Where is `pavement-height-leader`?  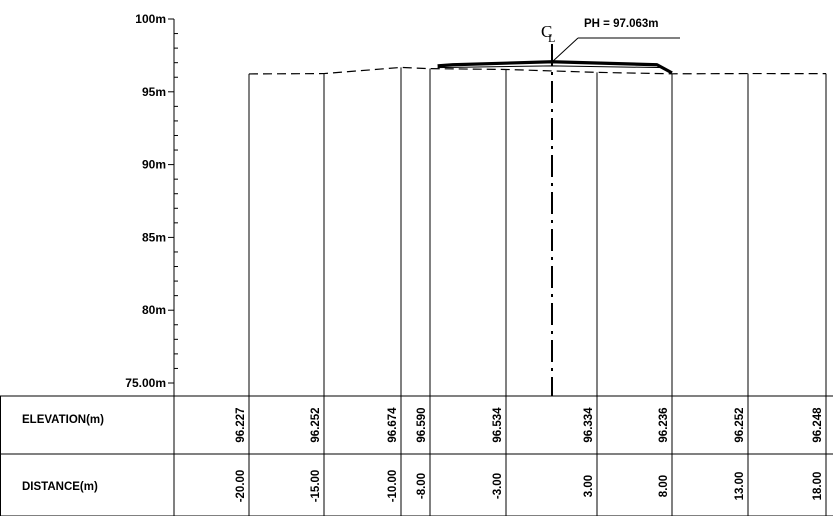
pavement-height-leader is located at coordinates (565, 50).